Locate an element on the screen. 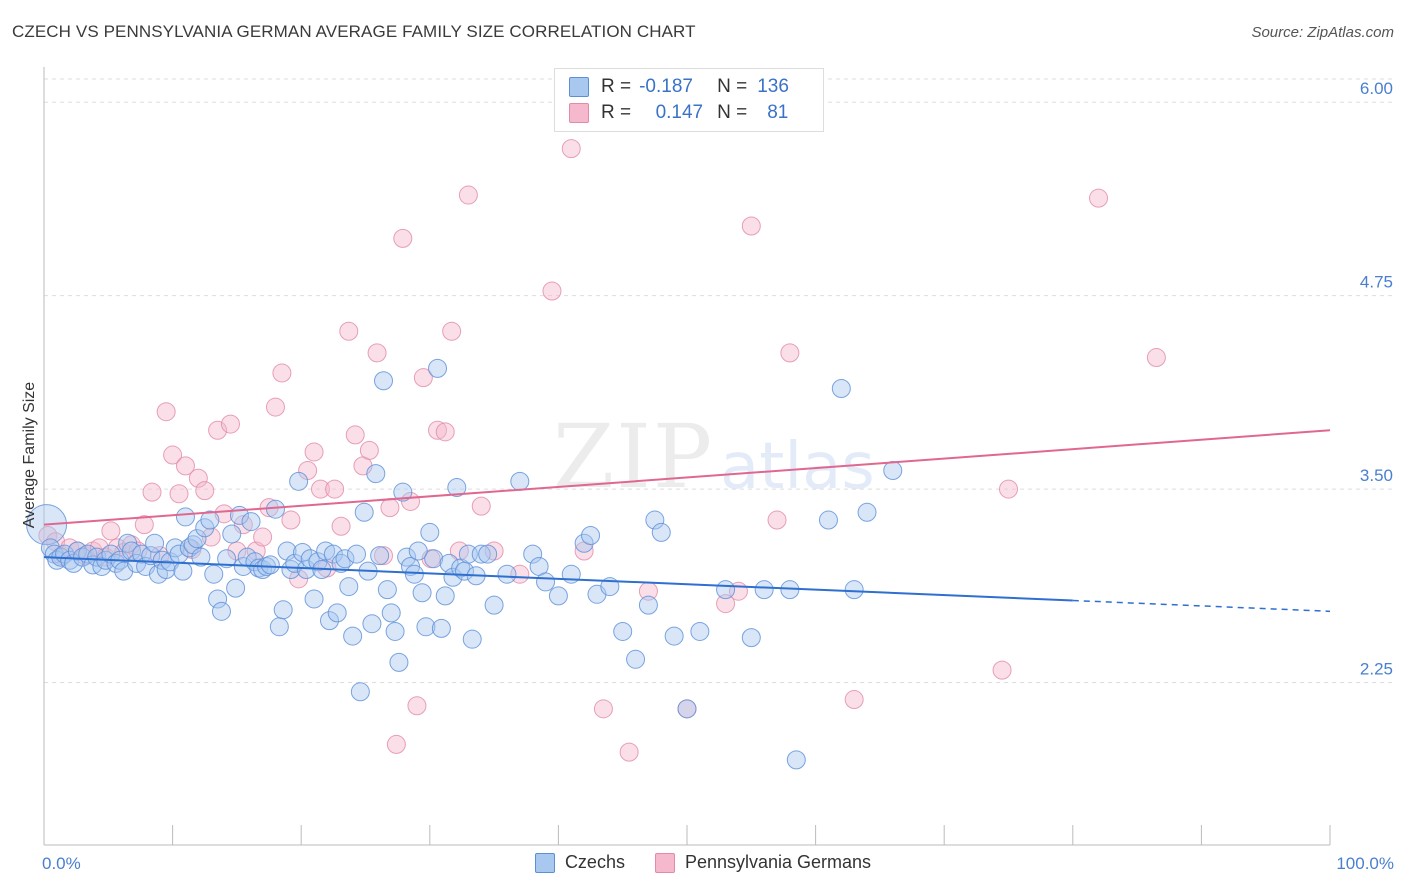 The image size is (1406, 892). y-tick-label: 4.75 is located at coordinates (1376, 282).